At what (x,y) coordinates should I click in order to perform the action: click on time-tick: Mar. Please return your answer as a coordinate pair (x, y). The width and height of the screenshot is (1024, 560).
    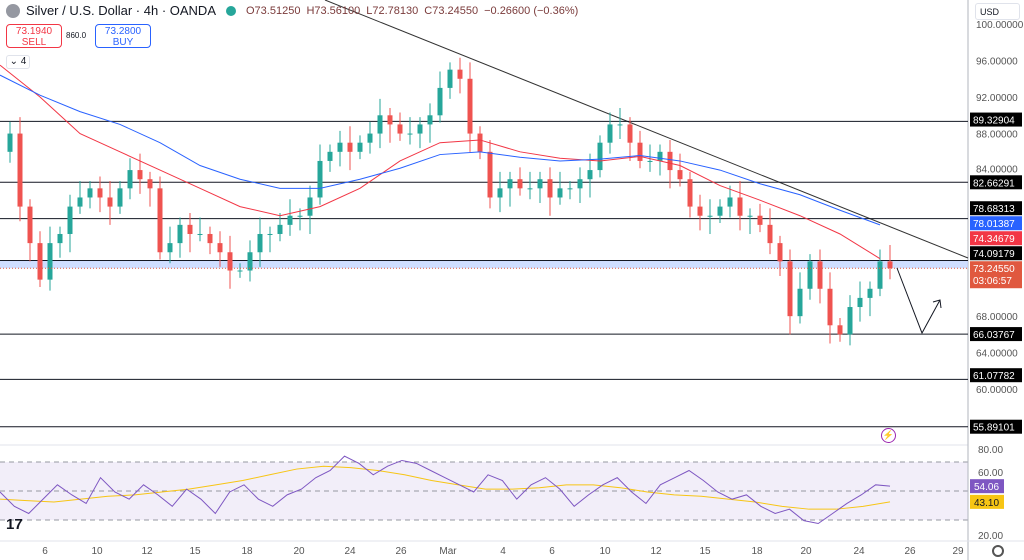
    Looking at the image, I should click on (448, 551).